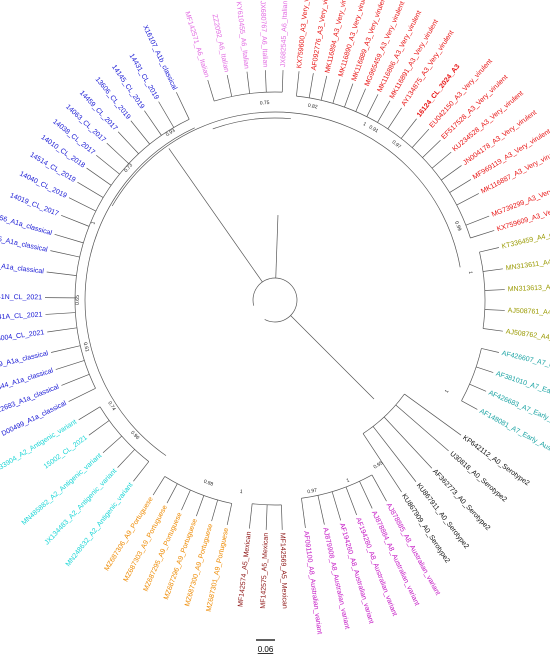 Image resolution: width=550 pixels, height=667 pixels. What do you see at coordinates (78, 300) in the screenshot?
I see `support-value: 0.65` at bounding box center [78, 300].